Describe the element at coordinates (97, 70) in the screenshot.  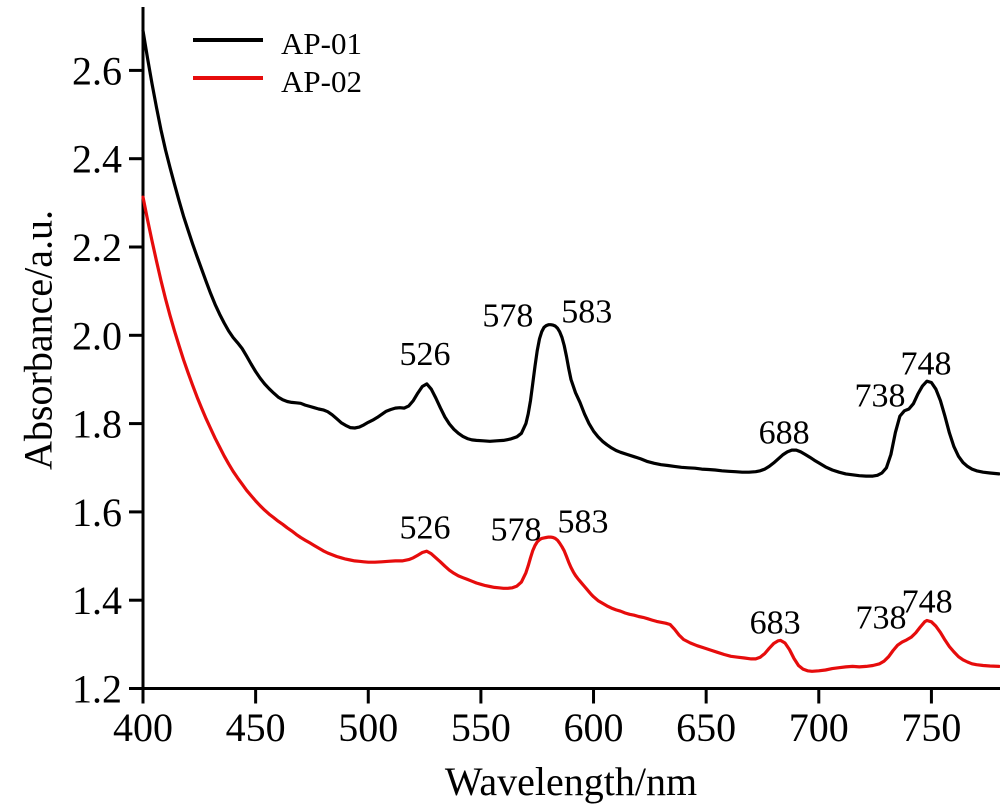
I see `y-tick-label: 2.6` at that location.